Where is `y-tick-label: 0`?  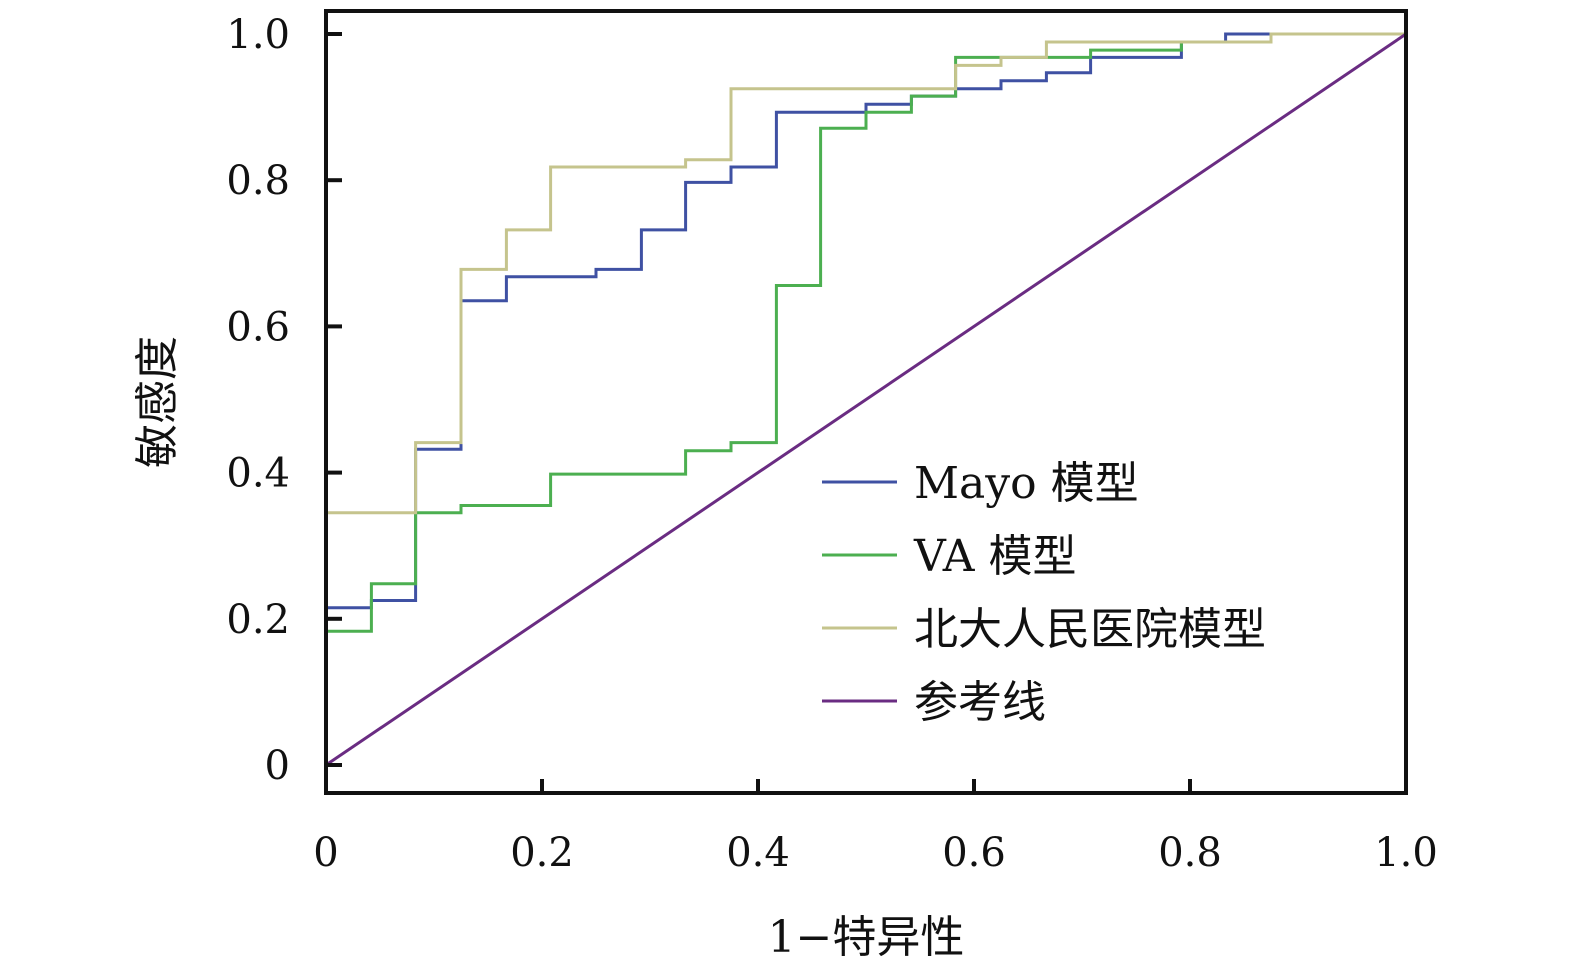
y-tick-label: 0 is located at coordinates (277, 766).